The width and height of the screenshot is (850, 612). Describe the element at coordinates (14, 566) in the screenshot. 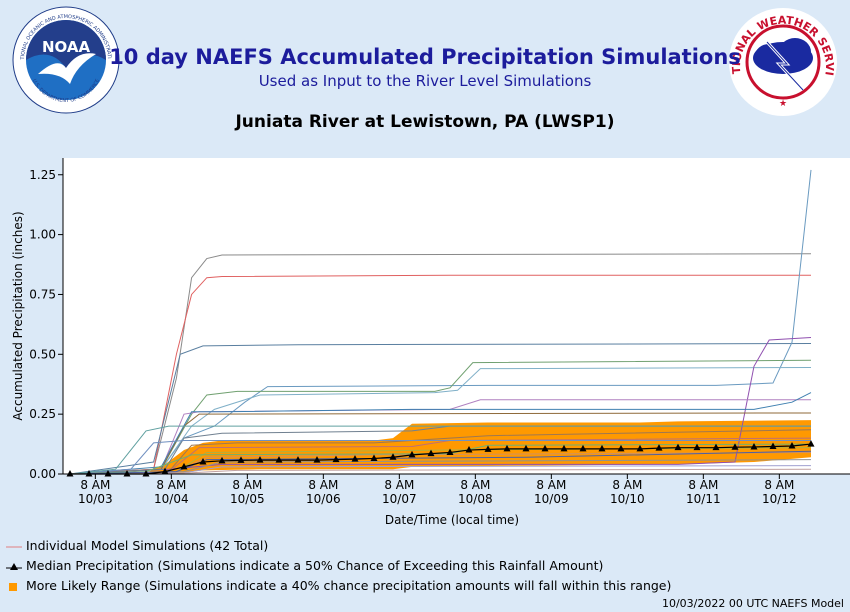

I see `median-triangle-icon` at that location.